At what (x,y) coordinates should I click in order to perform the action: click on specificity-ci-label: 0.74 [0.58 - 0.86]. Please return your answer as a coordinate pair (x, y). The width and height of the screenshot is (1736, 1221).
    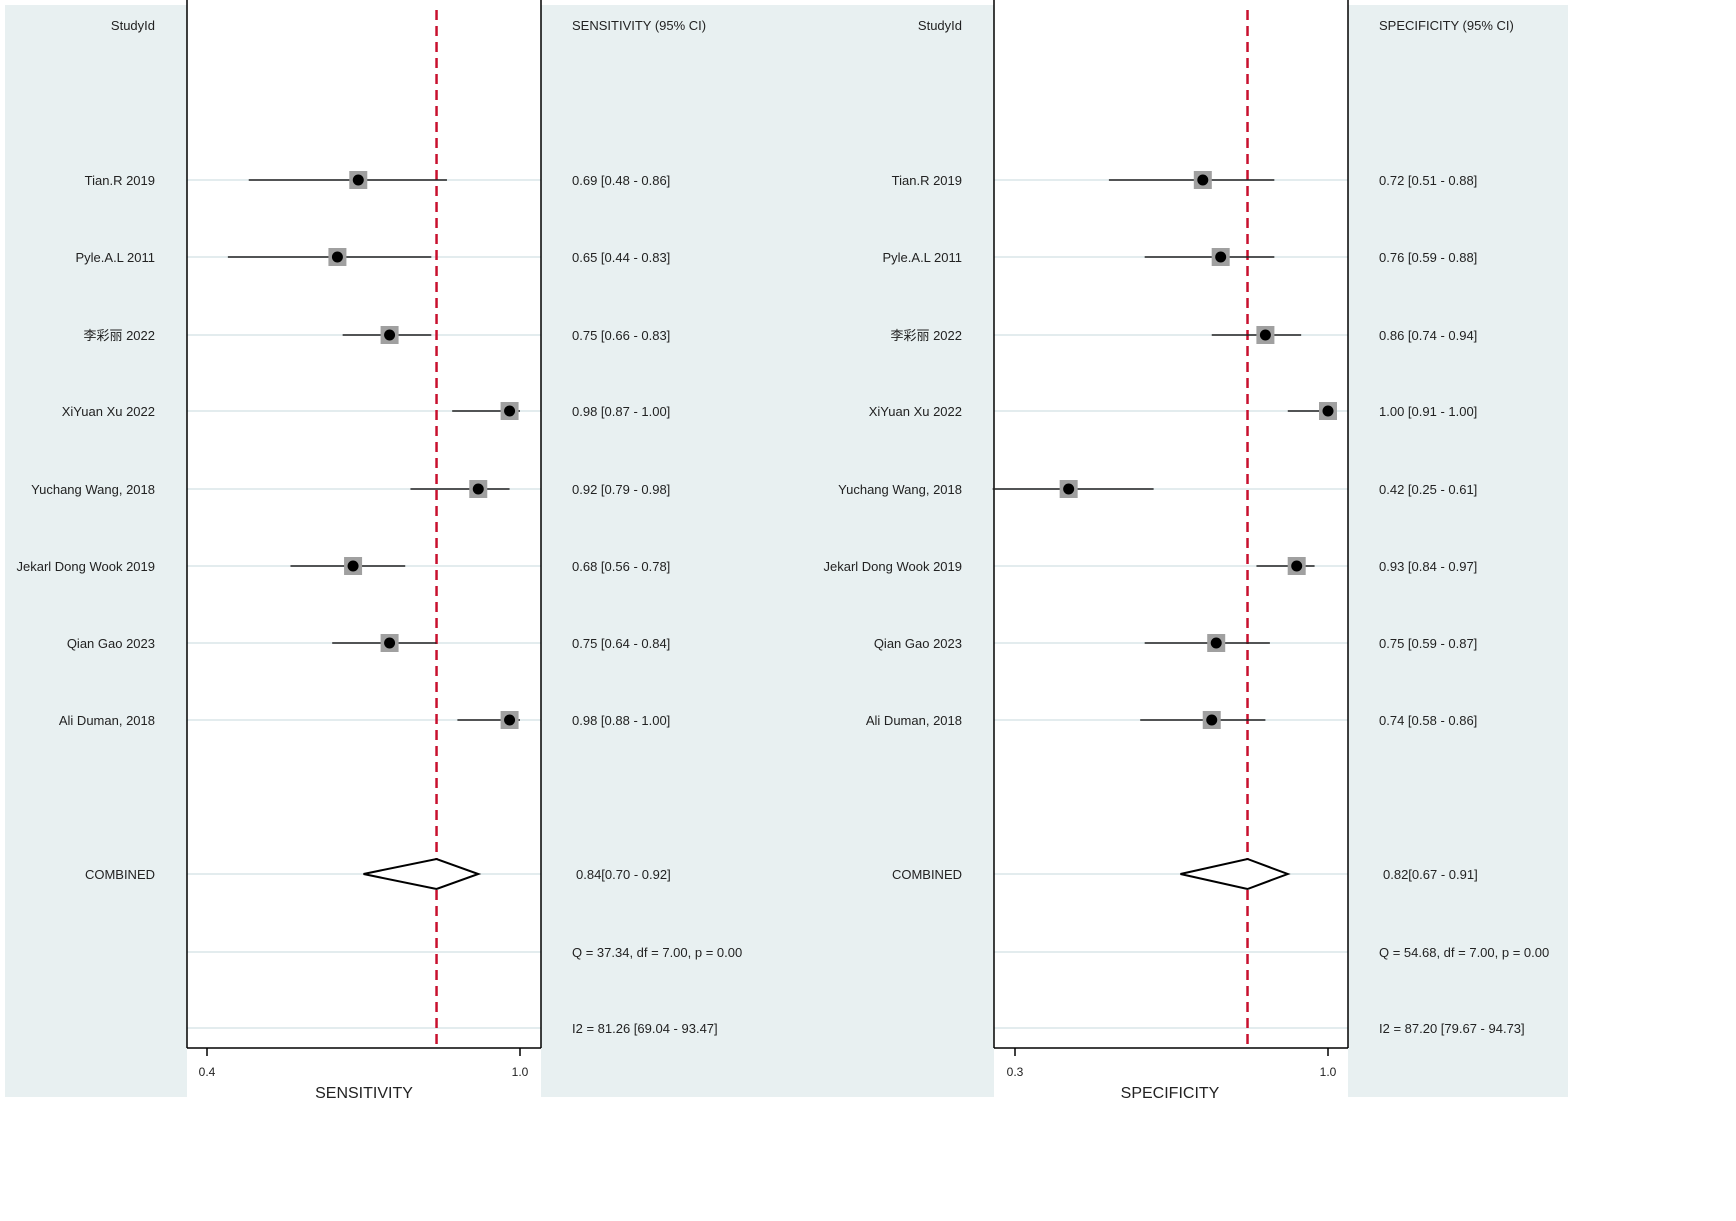
    Looking at the image, I should click on (1428, 720).